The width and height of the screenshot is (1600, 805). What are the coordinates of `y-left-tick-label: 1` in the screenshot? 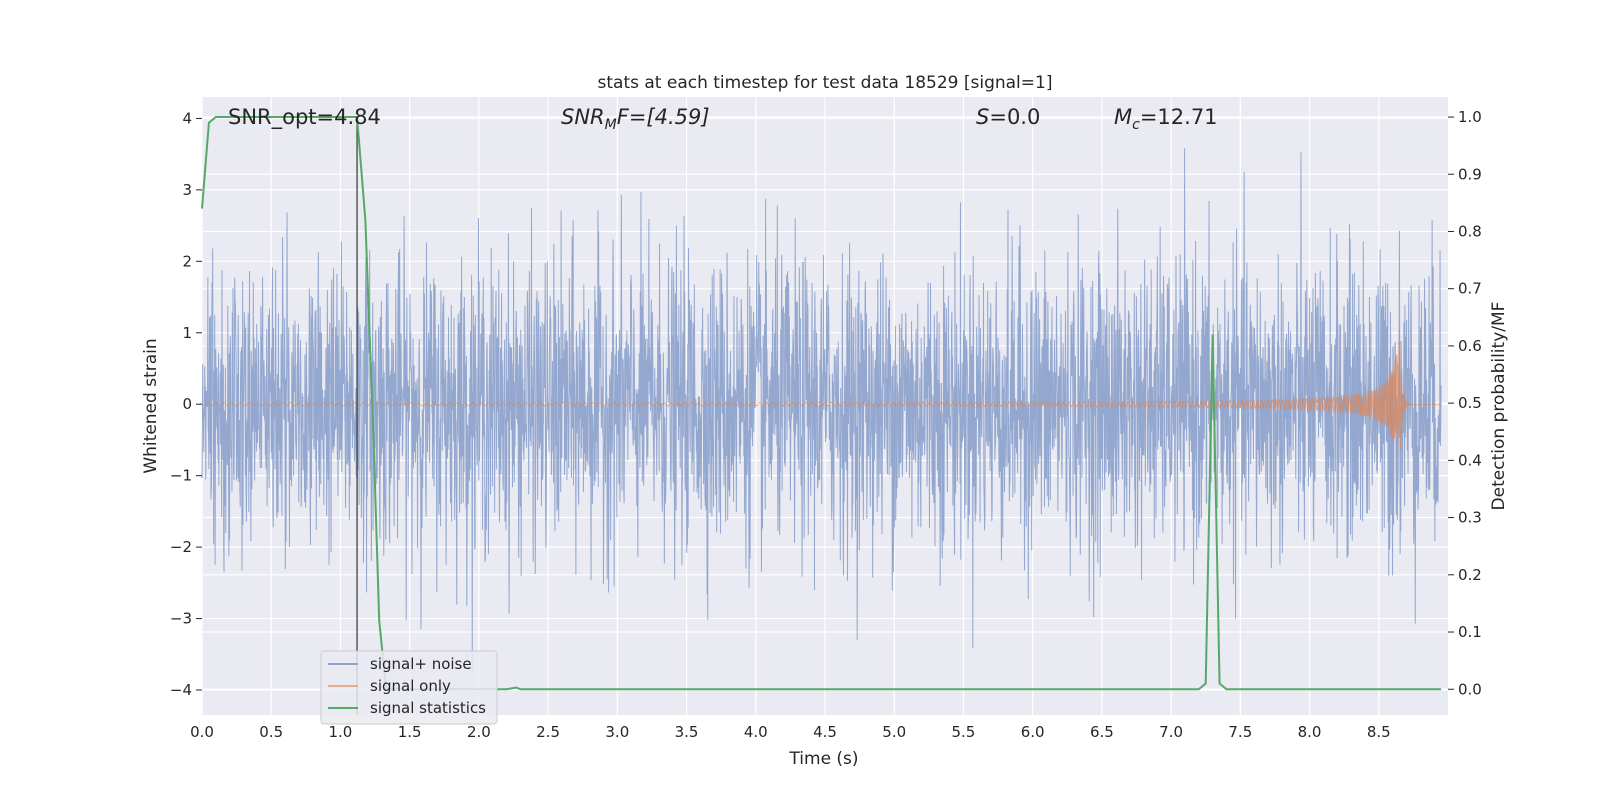 It's located at (187, 333).